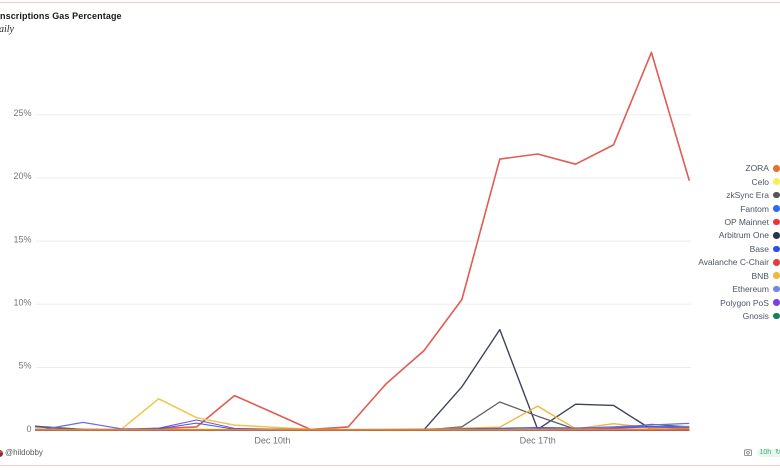 The height and width of the screenshot is (470, 780). Describe the element at coordinates (22, 239) in the screenshot. I see `svg-text: 15%` at that location.